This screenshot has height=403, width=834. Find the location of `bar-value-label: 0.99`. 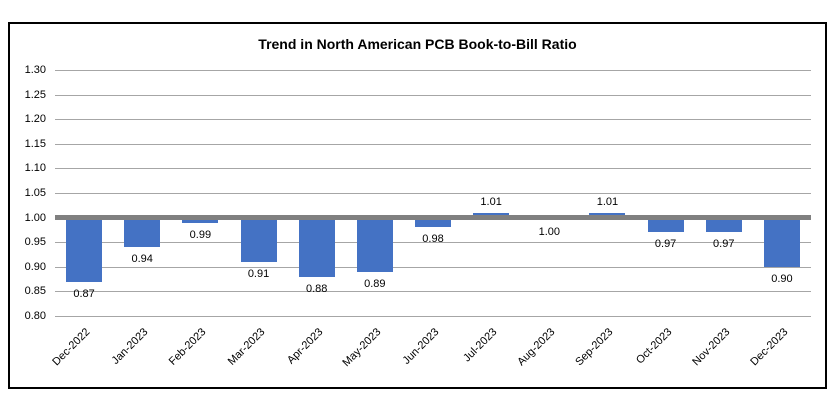

bar-value-label: 0.99 is located at coordinates (200, 234).